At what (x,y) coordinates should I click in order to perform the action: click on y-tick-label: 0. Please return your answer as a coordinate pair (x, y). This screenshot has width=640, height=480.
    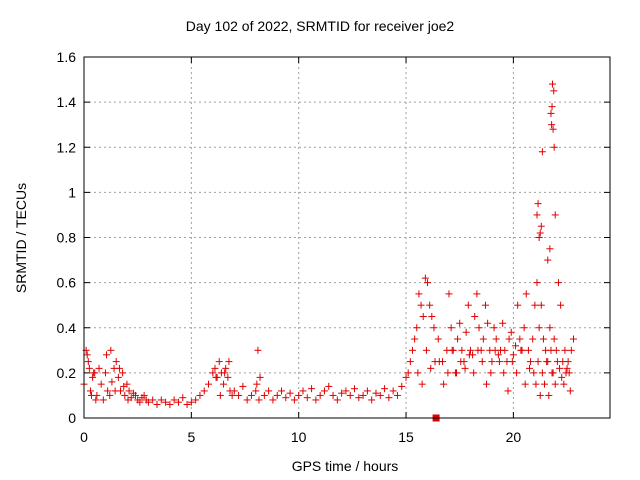
    Looking at the image, I should click on (72, 418).